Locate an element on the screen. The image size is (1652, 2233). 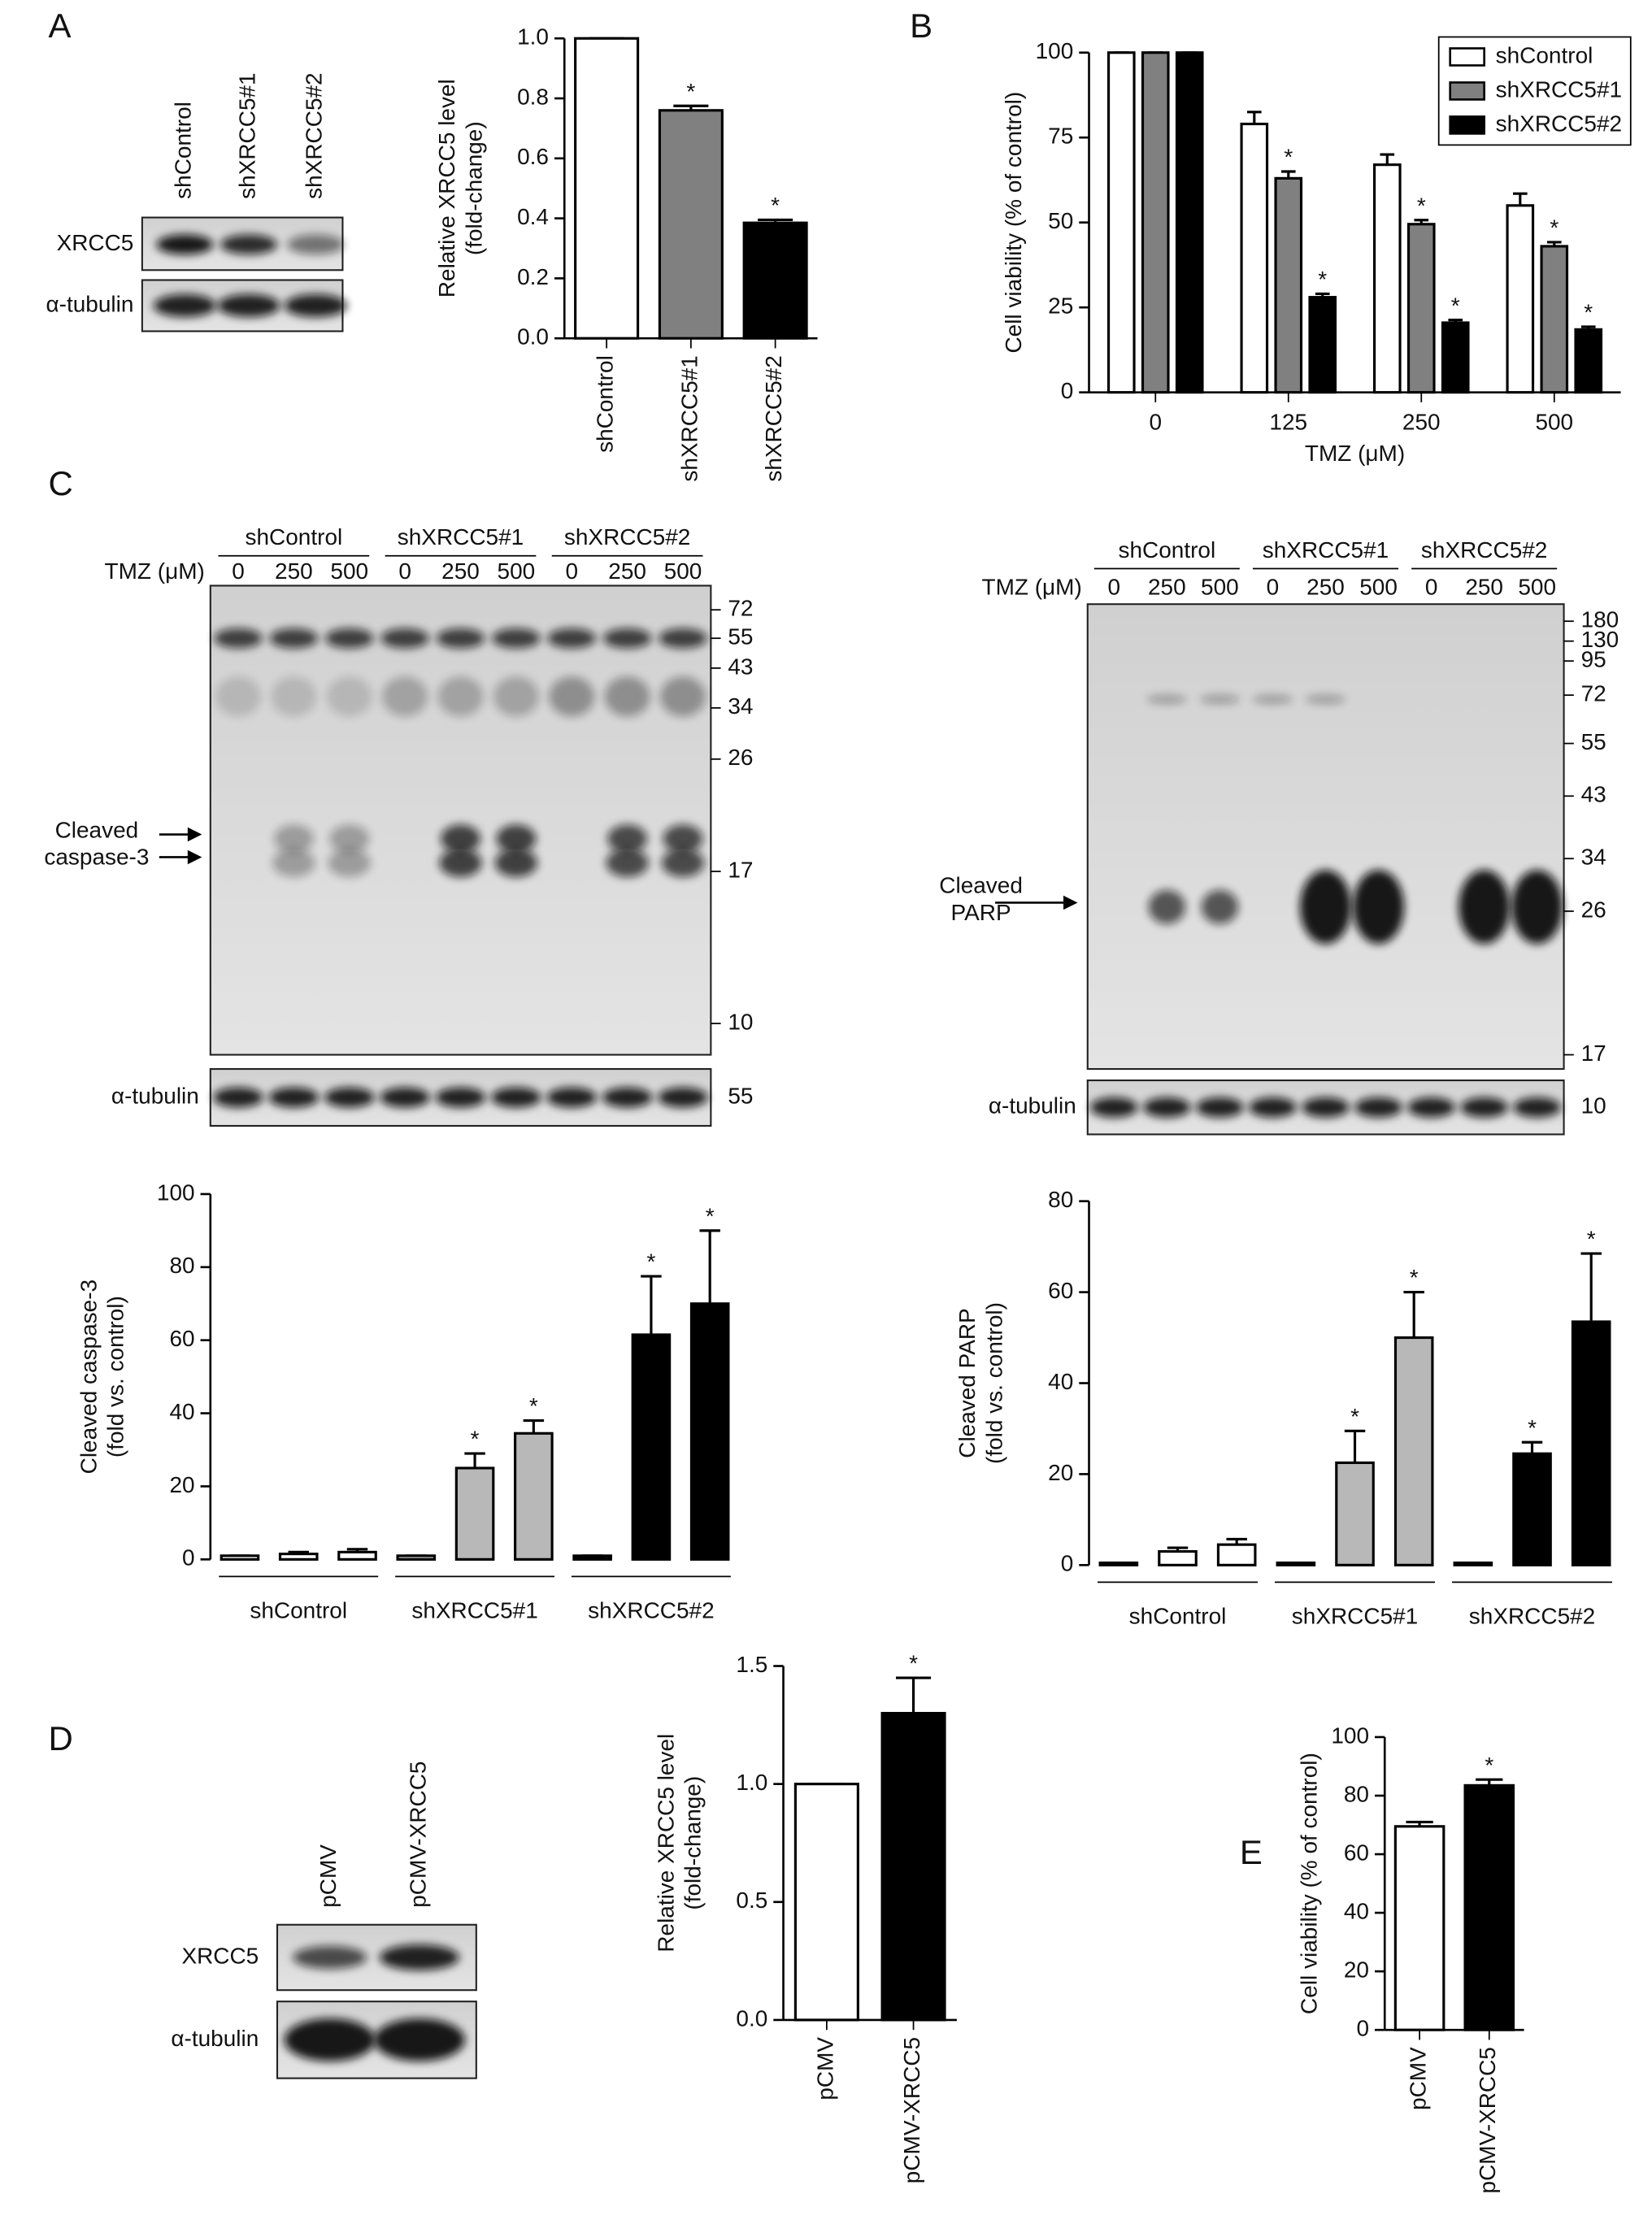
mw-marker: 43 is located at coordinates (1593, 794).